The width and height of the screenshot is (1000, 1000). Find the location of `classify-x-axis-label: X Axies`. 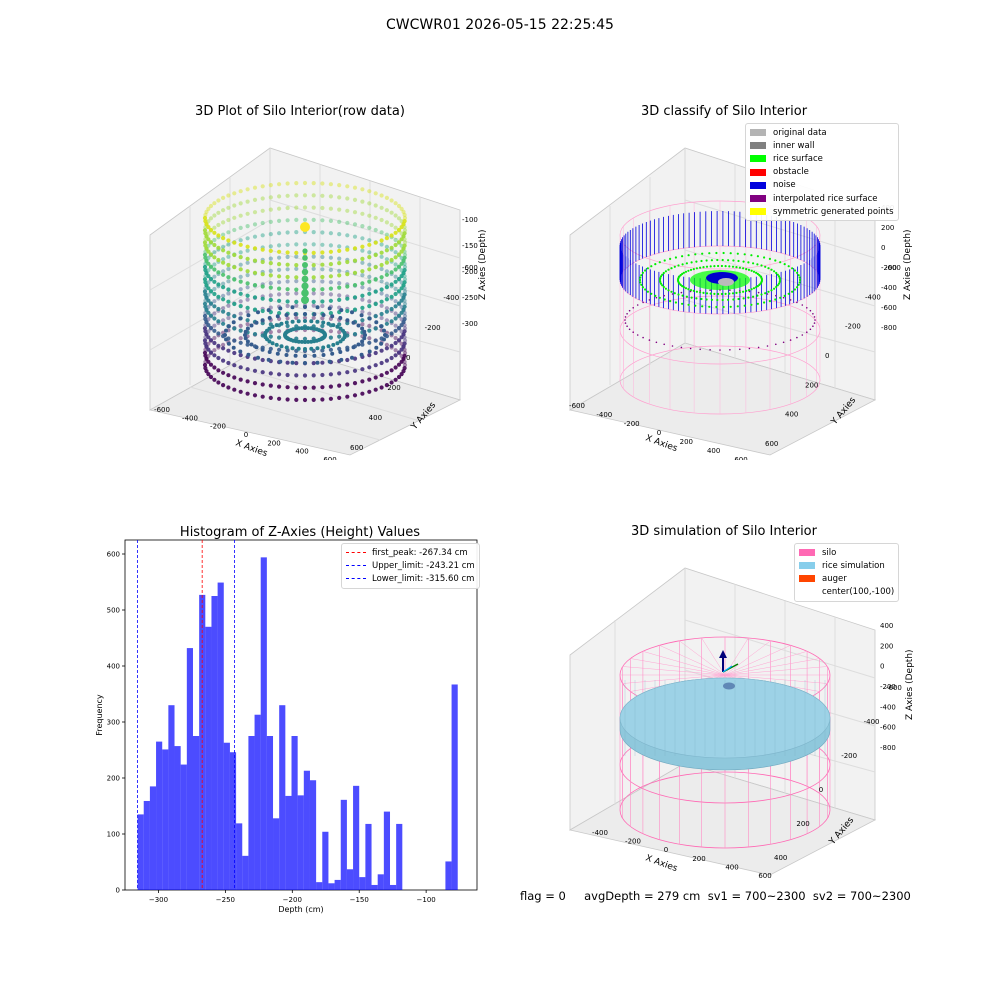

classify-x-axis-label: X Axies is located at coordinates (661, 443).